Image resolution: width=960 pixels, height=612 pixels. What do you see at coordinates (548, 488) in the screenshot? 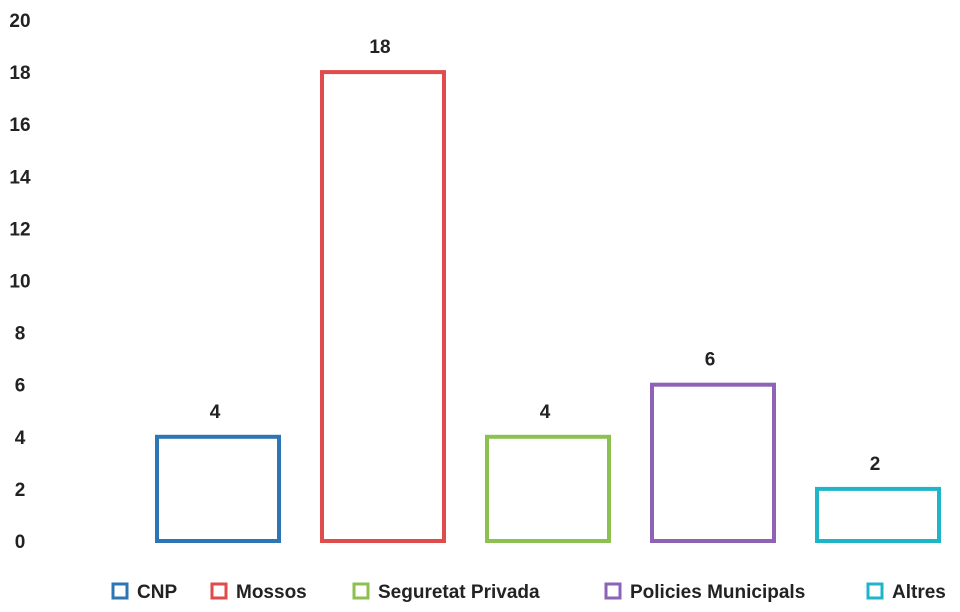
I see `bar-seguretat-privada` at bounding box center [548, 488].